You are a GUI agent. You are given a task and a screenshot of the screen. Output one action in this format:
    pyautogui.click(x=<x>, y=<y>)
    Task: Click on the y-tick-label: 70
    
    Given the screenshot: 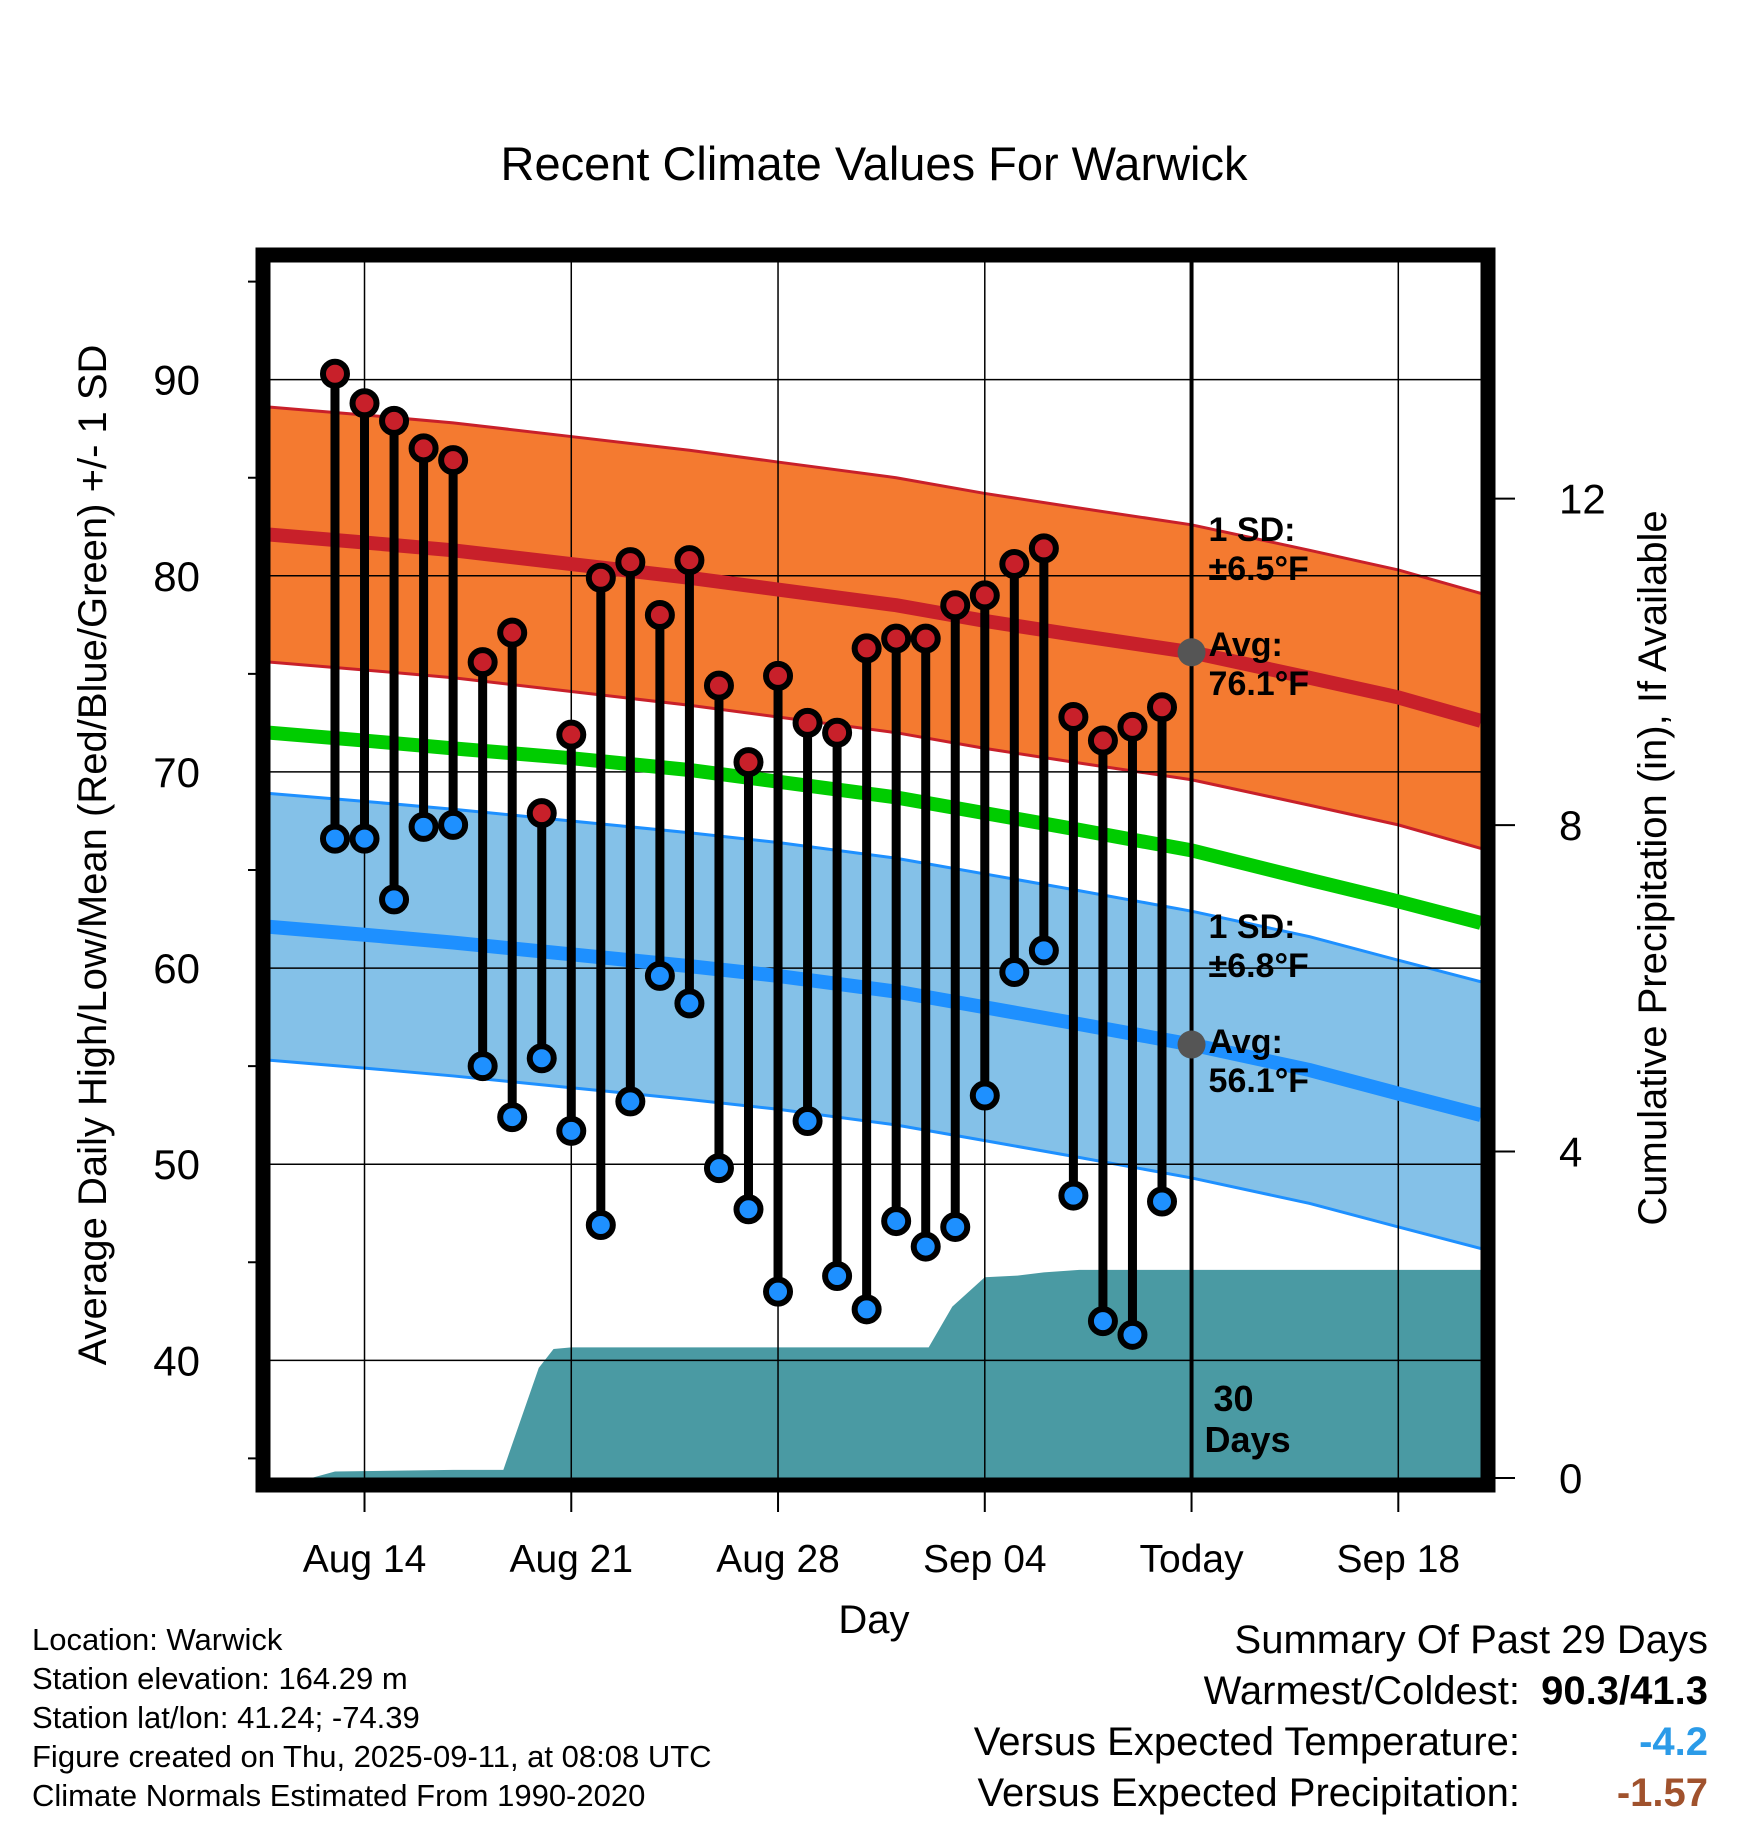 What is the action you would take?
    pyautogui.click(x=176, y=772)
    